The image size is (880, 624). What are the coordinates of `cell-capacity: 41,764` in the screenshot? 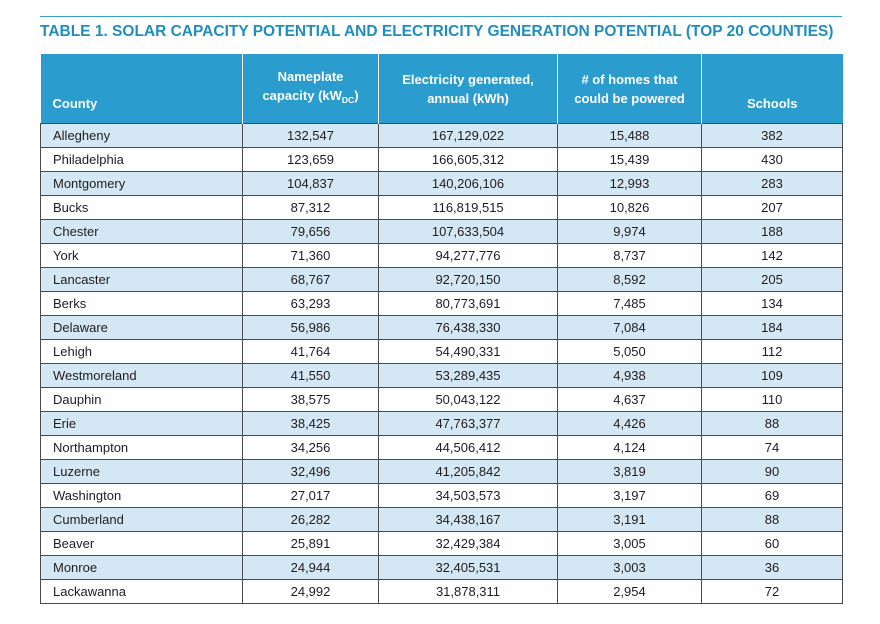 It's located at (310, 351).